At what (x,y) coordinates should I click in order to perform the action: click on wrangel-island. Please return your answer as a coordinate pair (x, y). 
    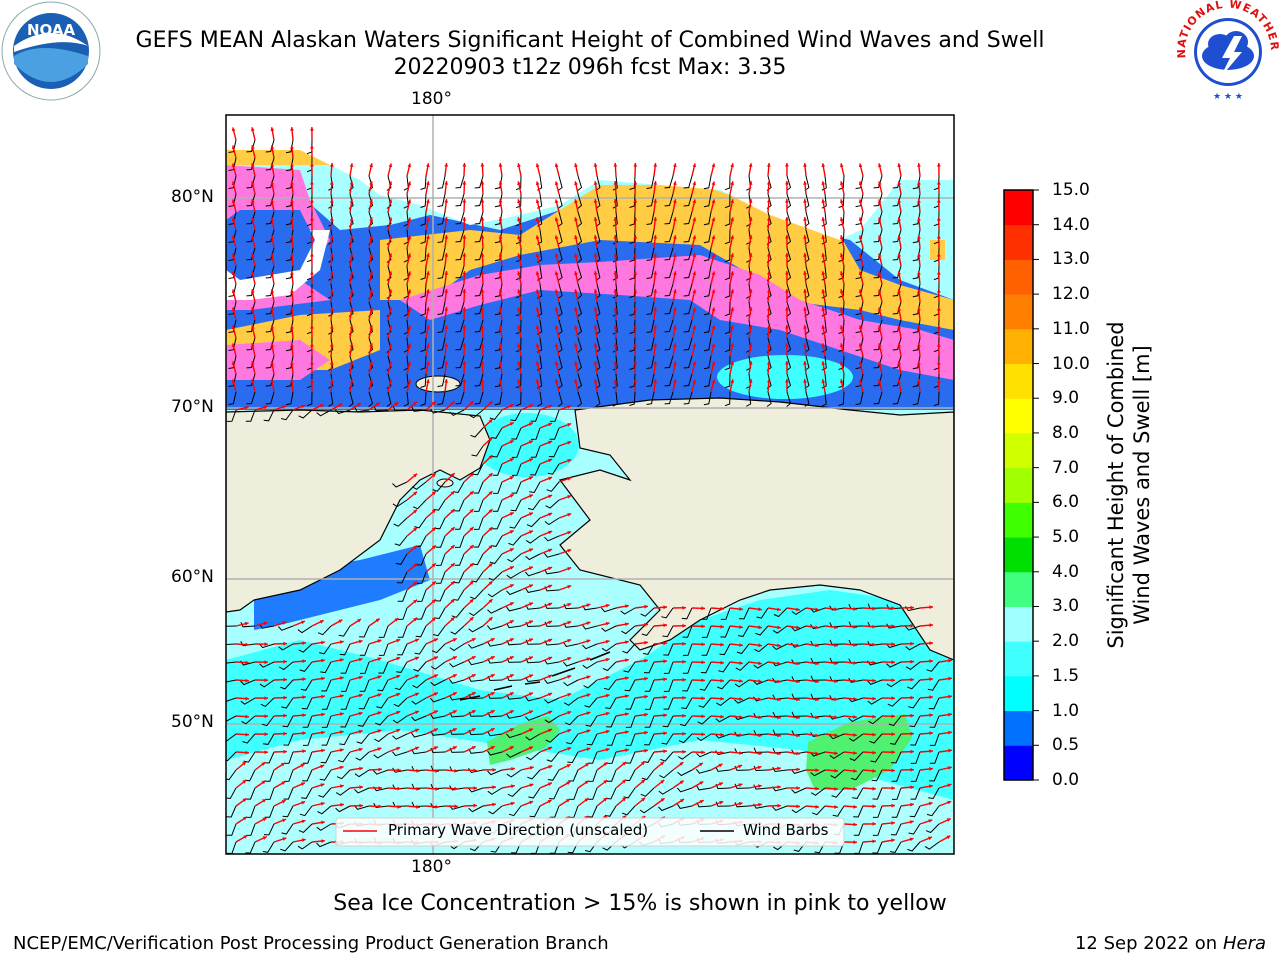
    Looking at the image, I should click on (438, 384).